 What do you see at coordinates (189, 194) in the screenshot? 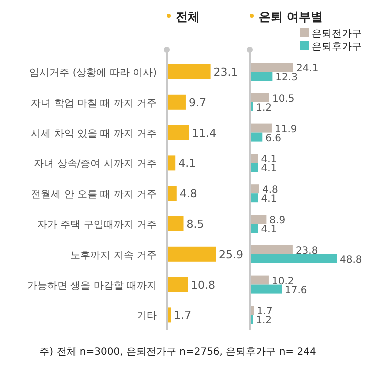
I see `data-label: 4.8` at bounding box center [189, 194].